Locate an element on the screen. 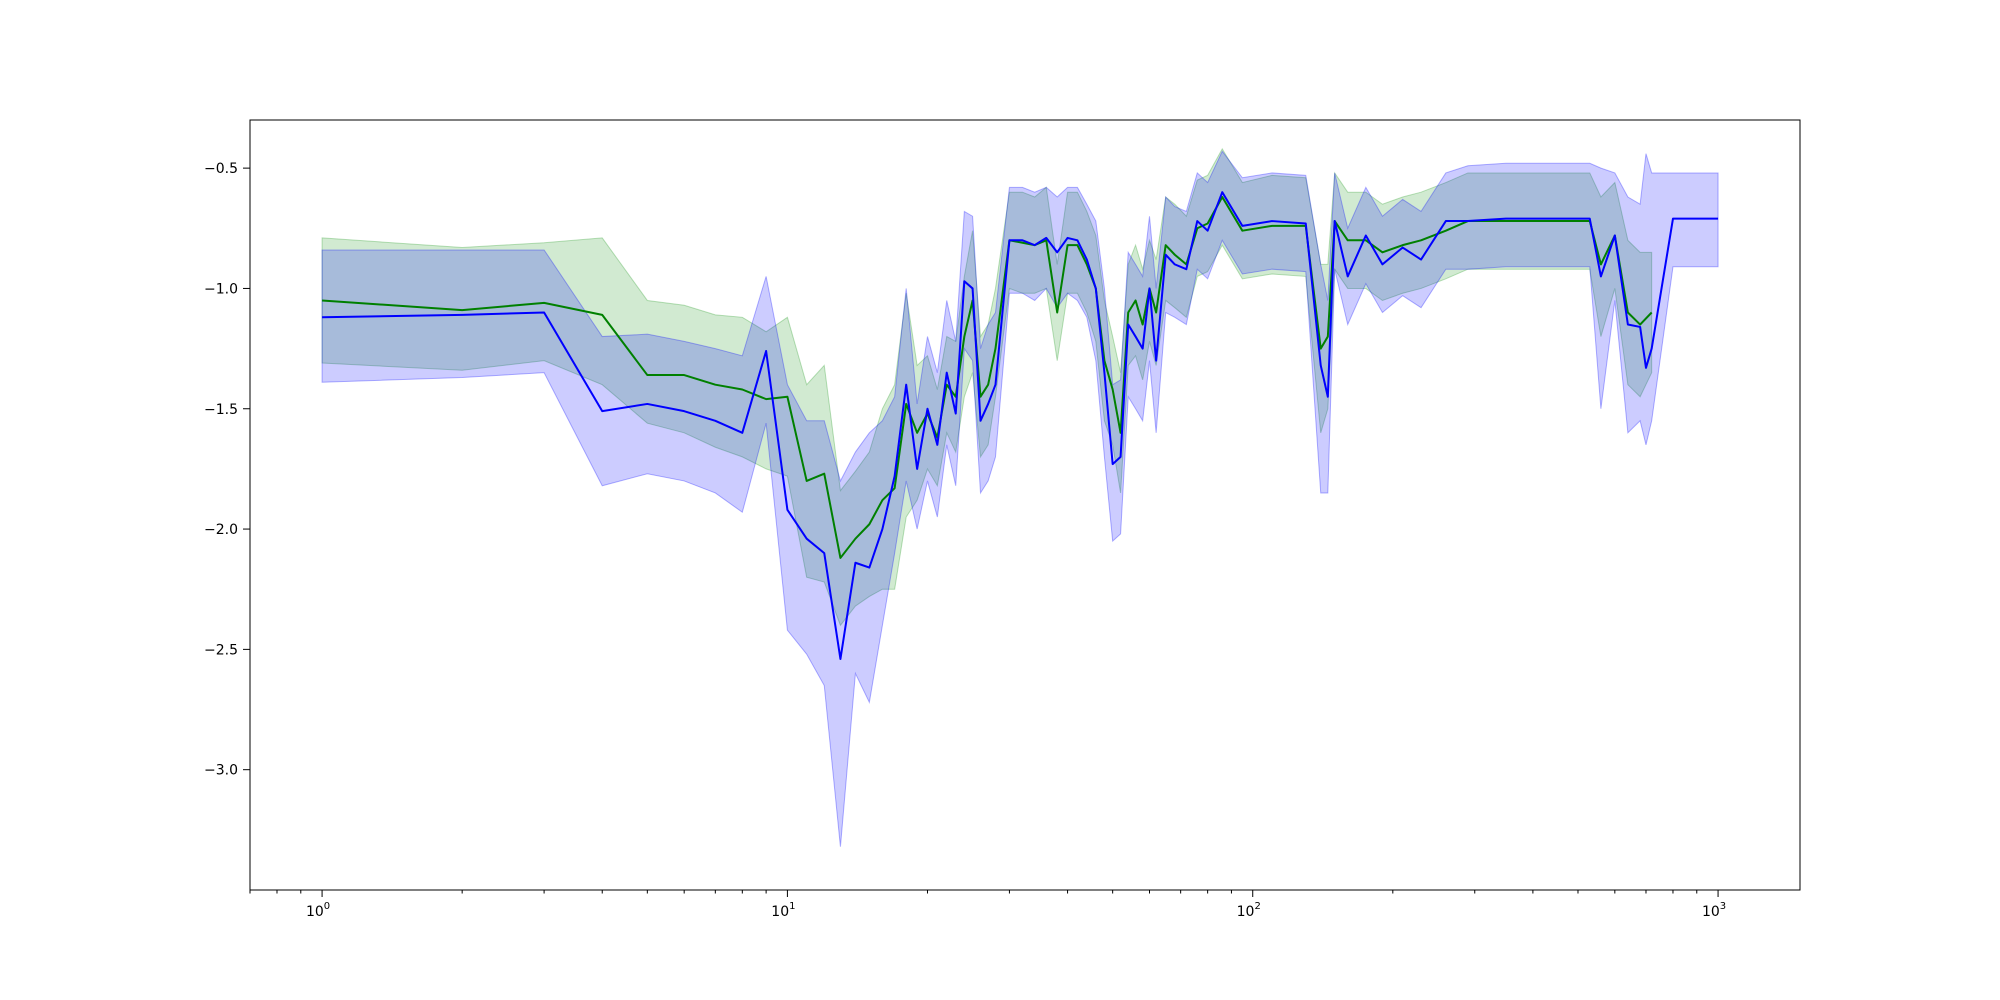 This screenshot has height=1000, width=2000. y-axis: −0.5 −1.0 −1.5 −2.0 −2.5 −3.0 is located at coordinates (227, 470).